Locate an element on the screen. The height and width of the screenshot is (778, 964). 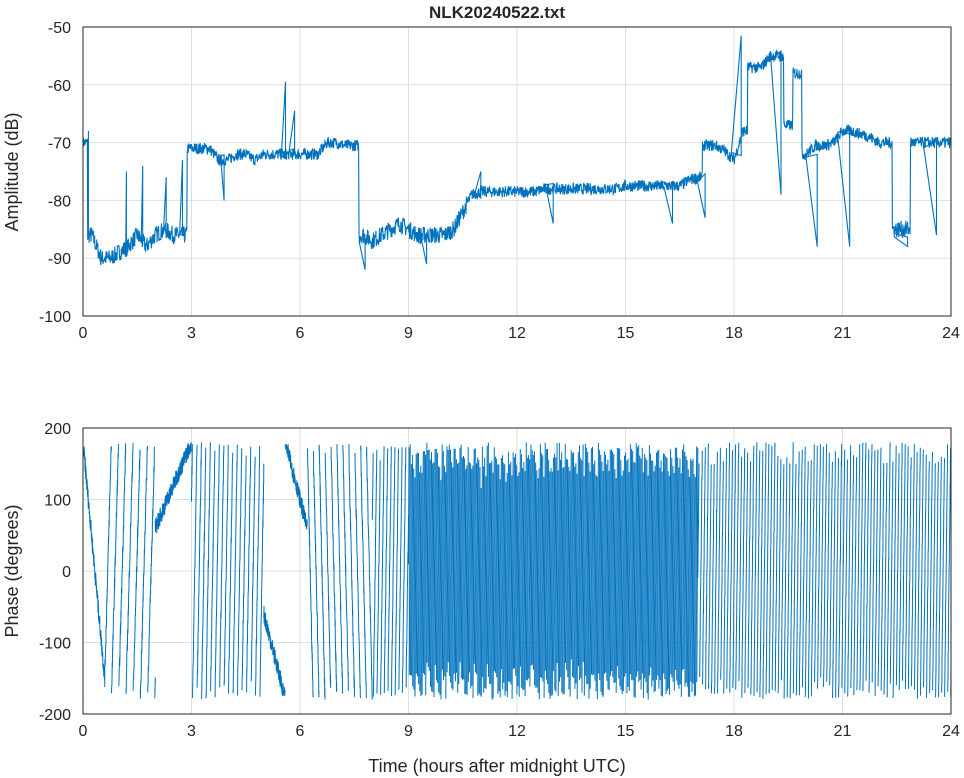
x-axis-label: Time (hours after midnight UTC) is located at coordinates (496, 766).